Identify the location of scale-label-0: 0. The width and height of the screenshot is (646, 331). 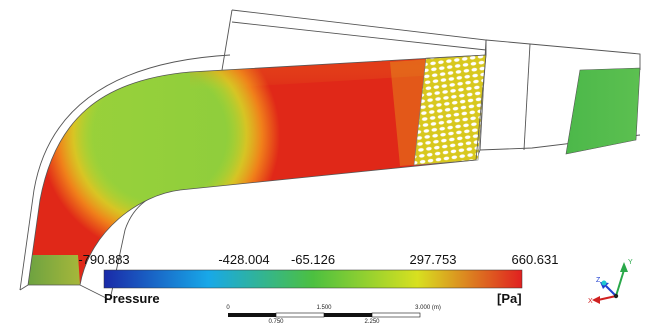
(228, 308).